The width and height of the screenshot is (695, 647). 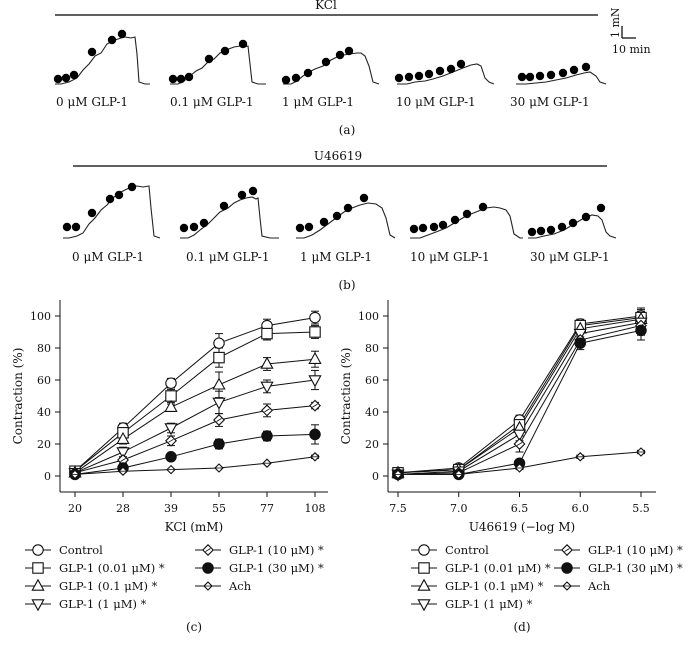 I want to click on legend-label: GLP-1 (0.01 μM) *, so click(x=112, y=568).